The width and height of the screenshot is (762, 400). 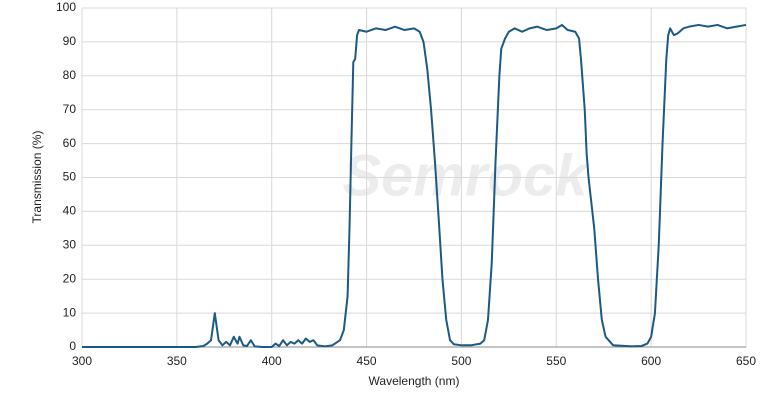 I want to click on x-tick-label: 550, so click(x=556, y=361).